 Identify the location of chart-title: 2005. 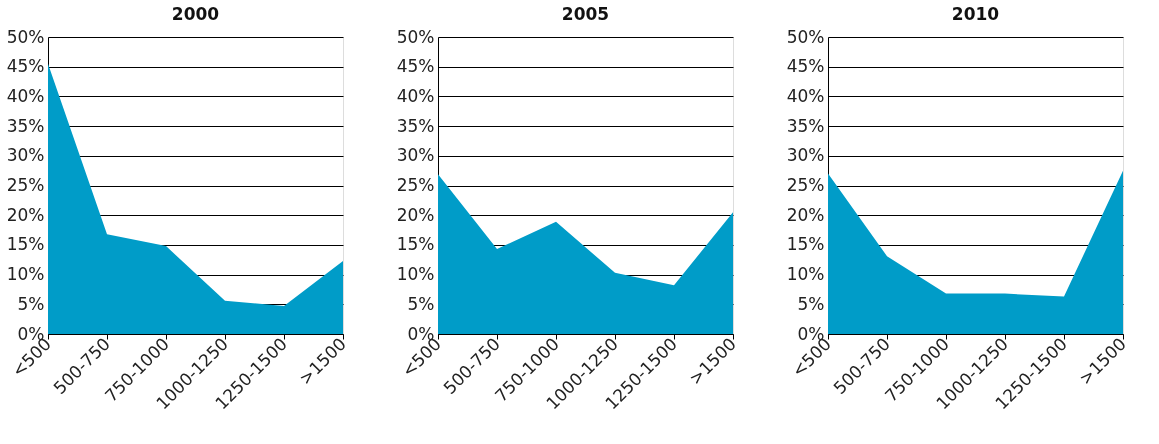
(585, 14).